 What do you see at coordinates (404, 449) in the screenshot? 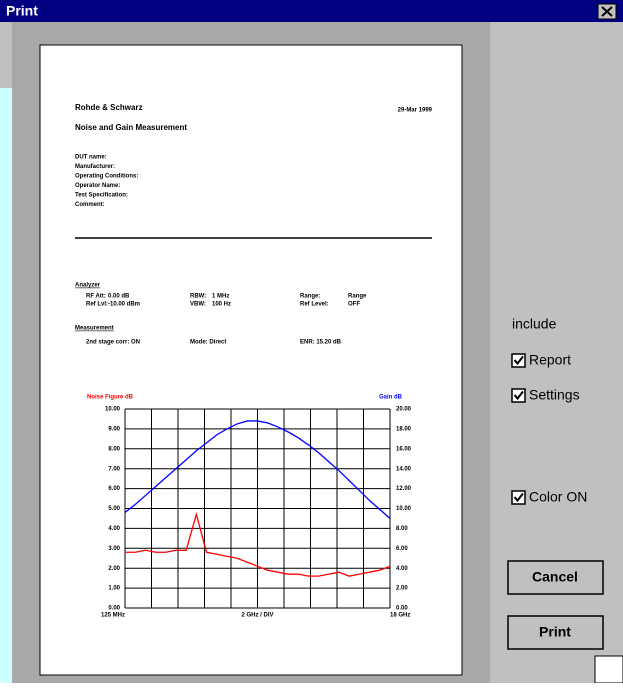
I see `y2-tick-label: 16.00` at bounding box center [404, 449].